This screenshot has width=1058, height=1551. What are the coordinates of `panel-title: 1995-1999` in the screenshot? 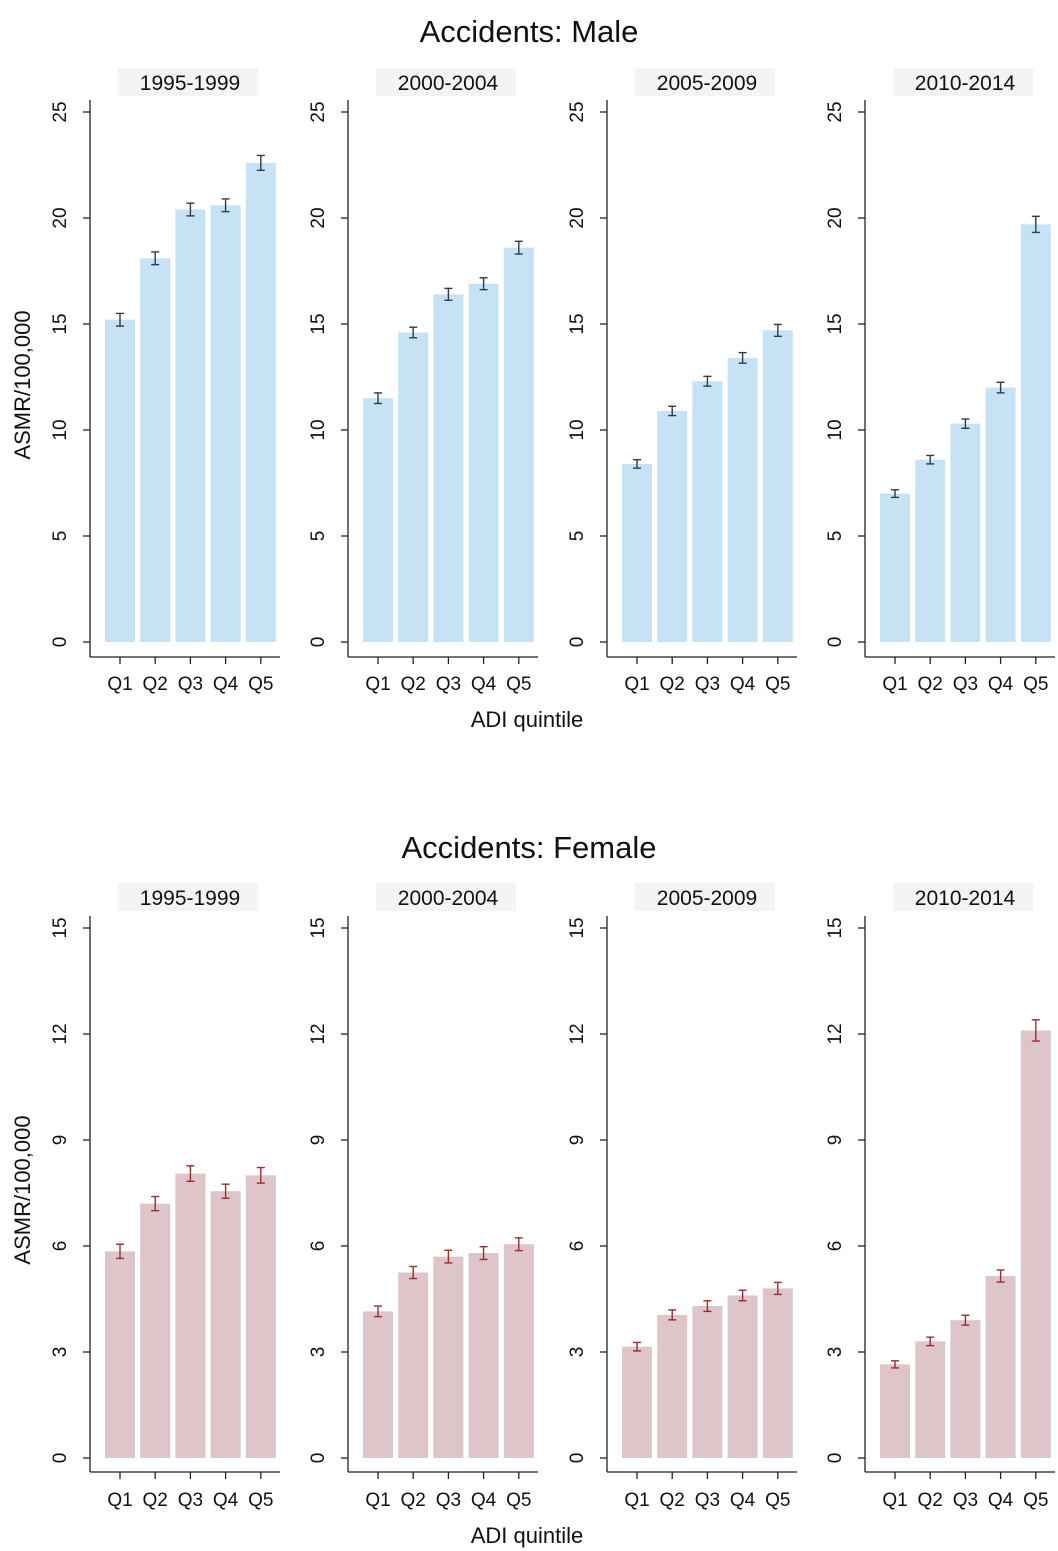 It's located at (190, 898).